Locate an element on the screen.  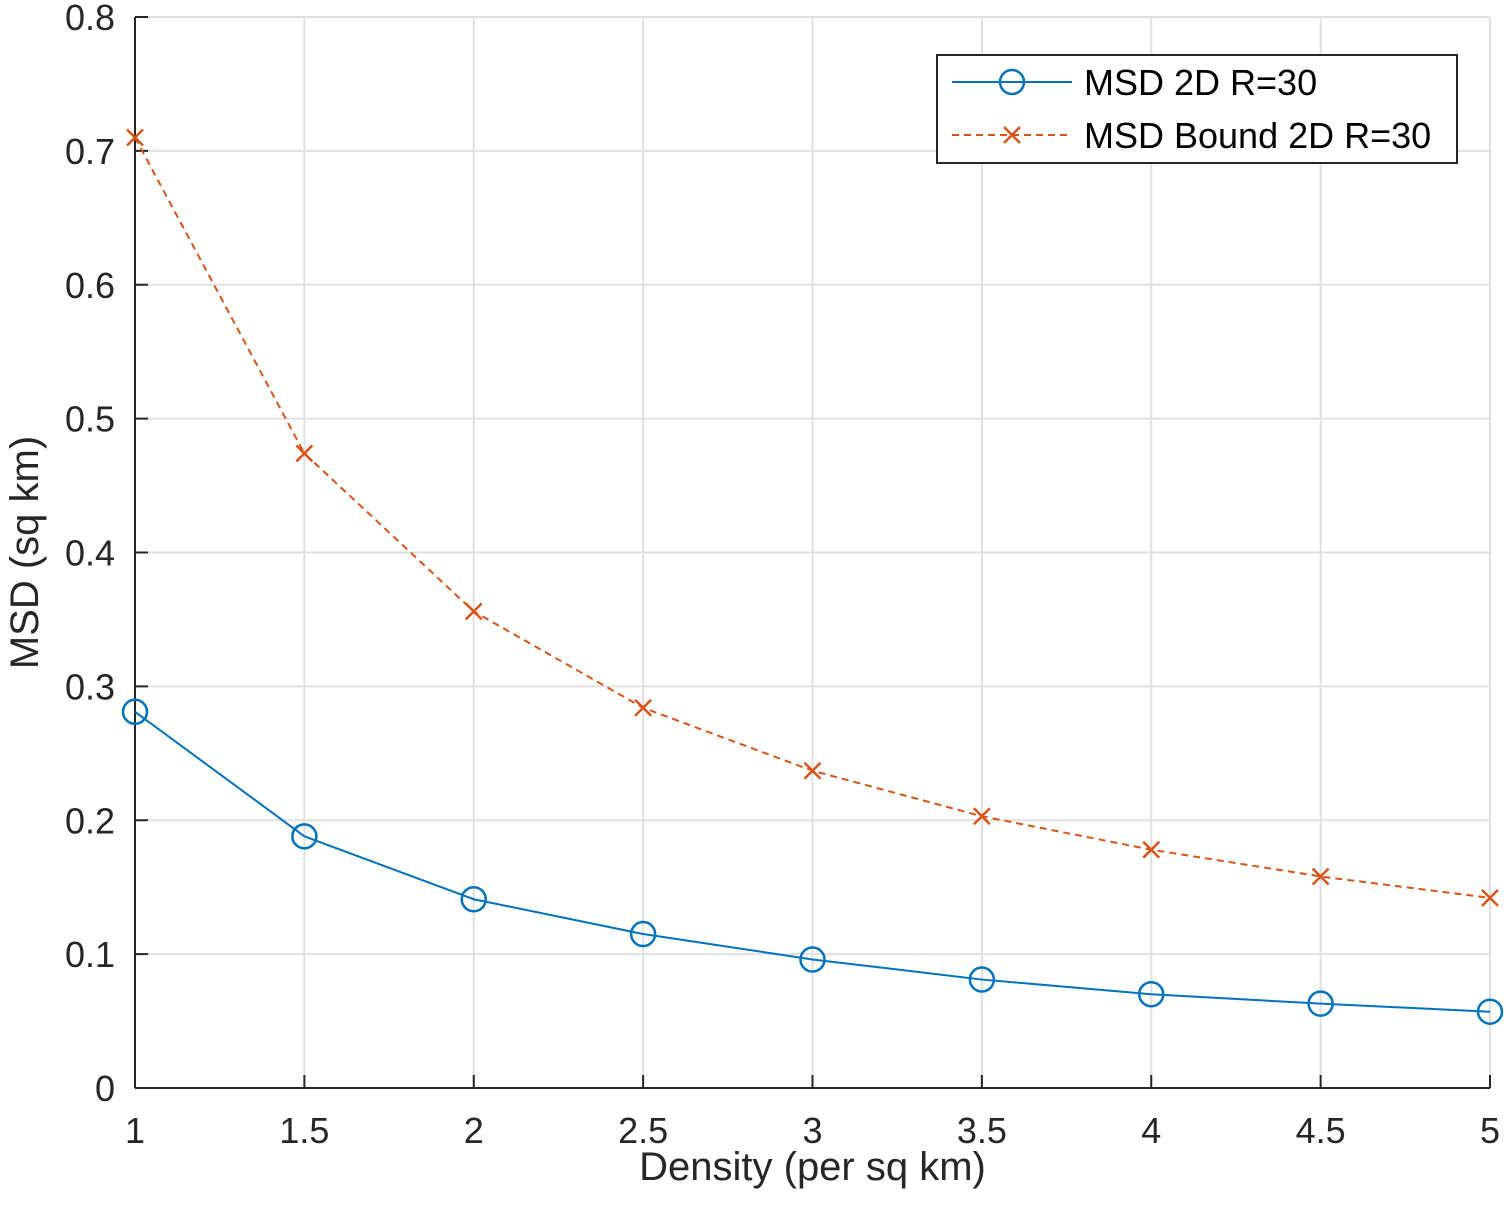
y-tick-label: 0.5 is located at coordinates (90, 419).